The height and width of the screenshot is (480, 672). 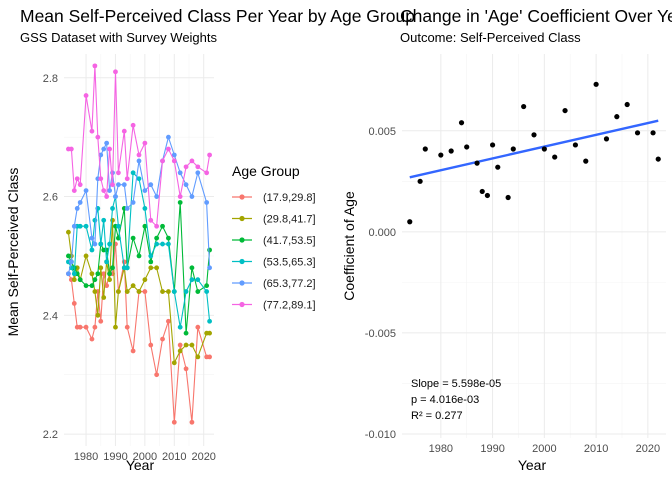 I want to click on legend-label: (53.5,65.3], so click(x=289, y=263).